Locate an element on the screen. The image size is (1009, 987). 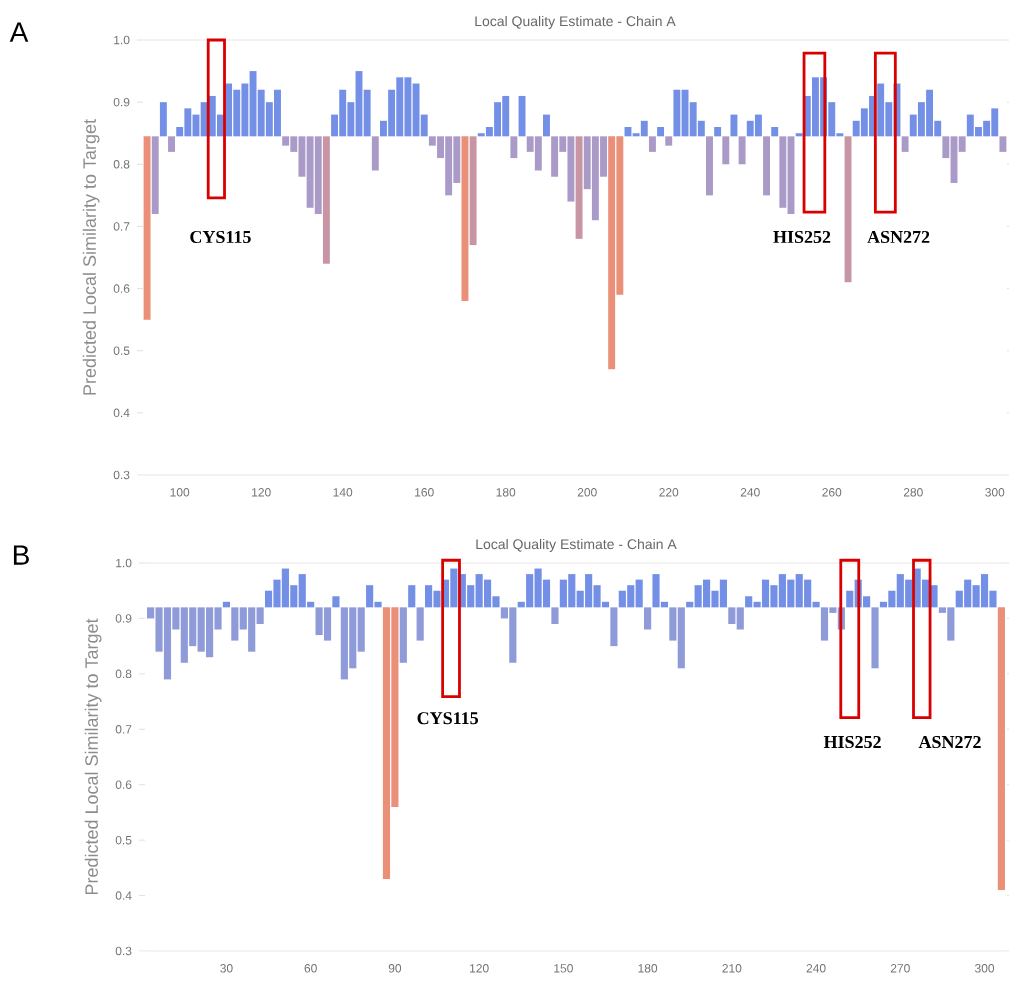
text: B is located at coordinates (21, 555).